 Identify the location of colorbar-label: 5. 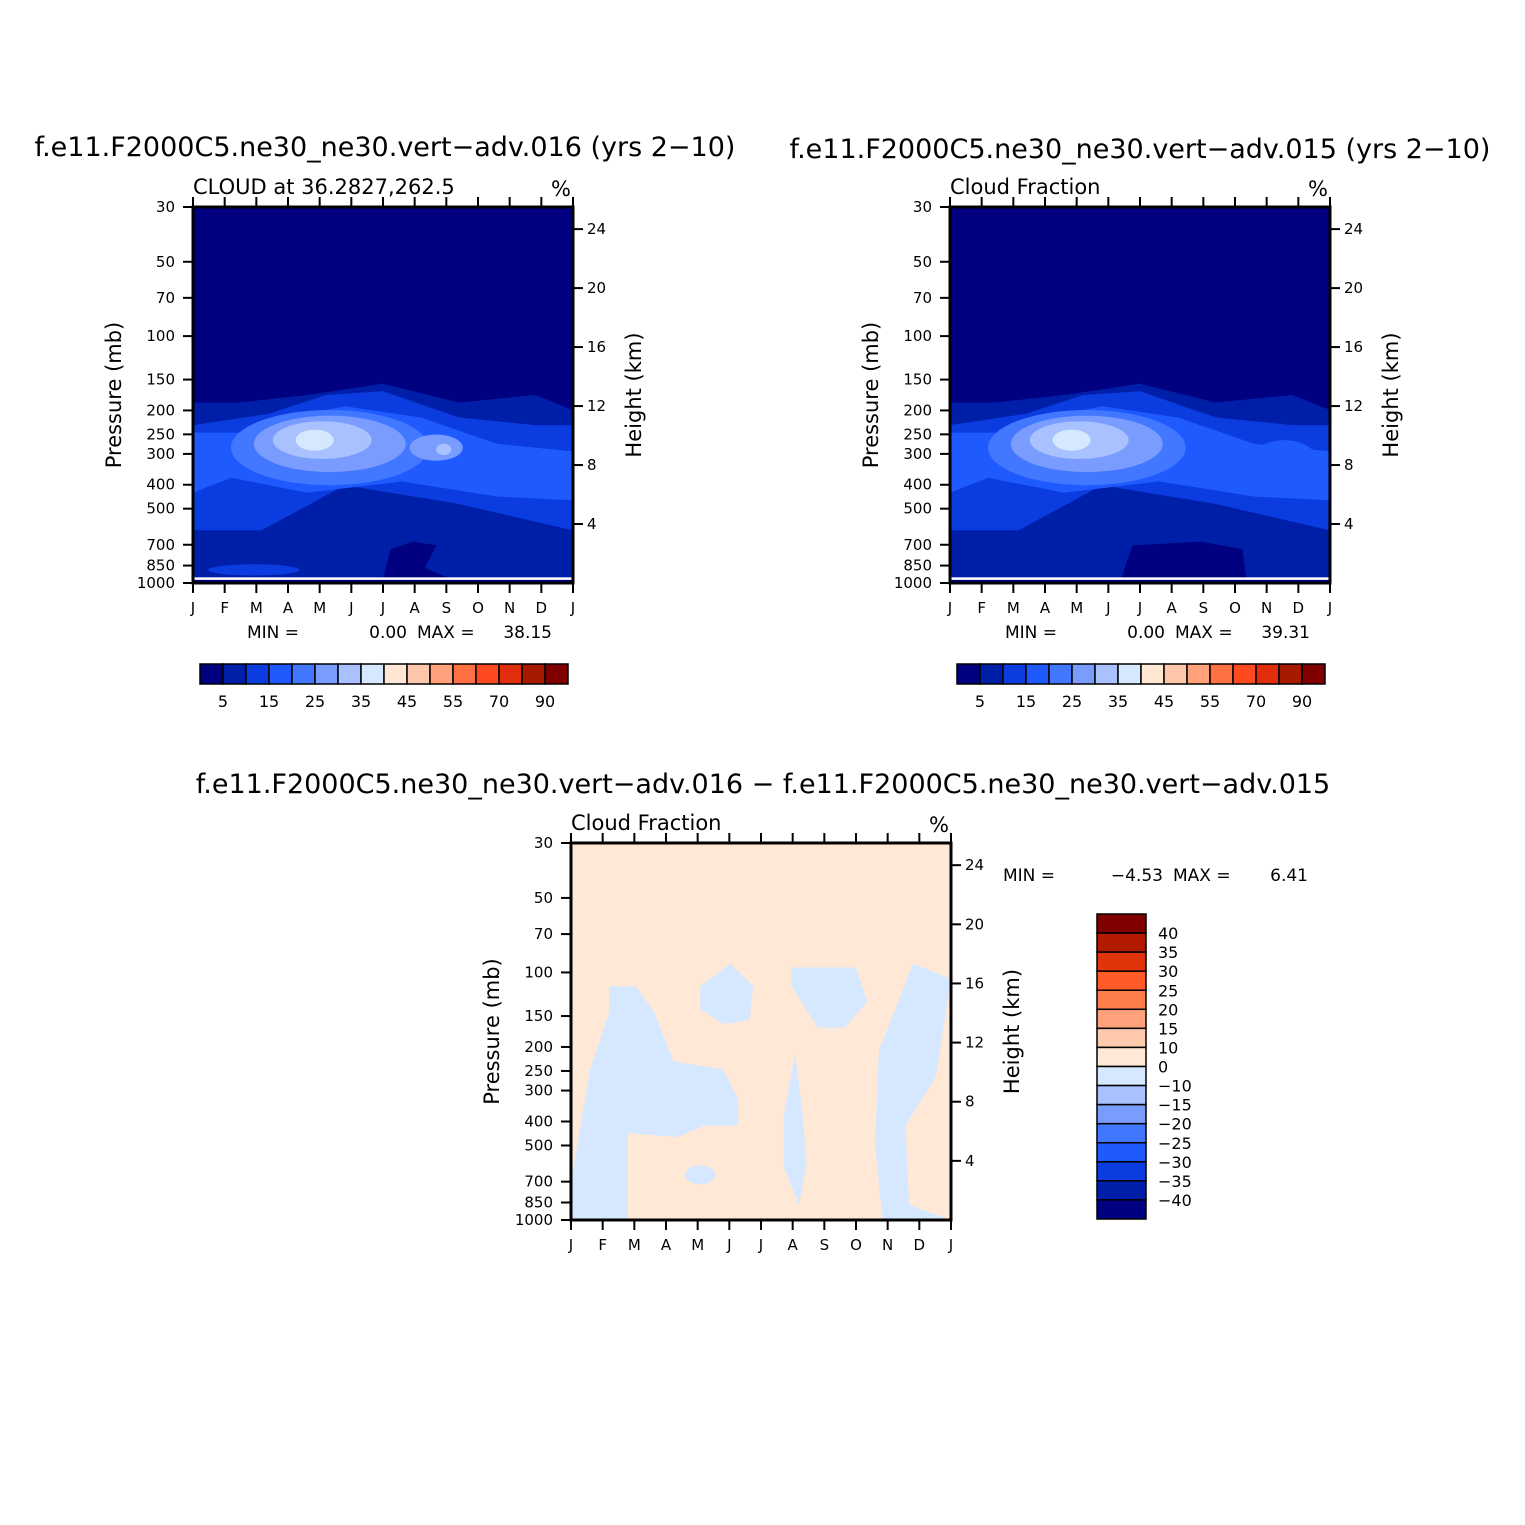
(223, 701).